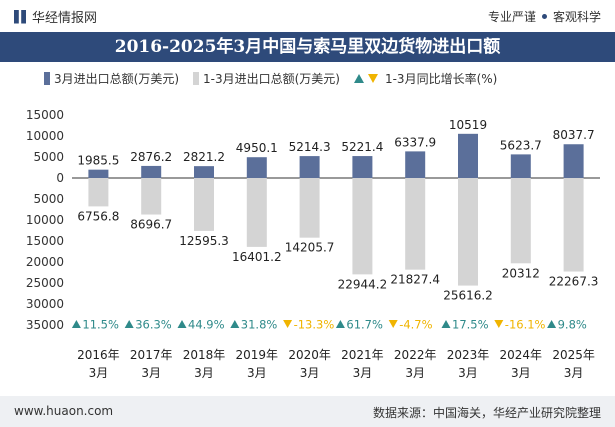 The width and height of the screenshot is (615, 427). Describe the element at coordinates (362, 355) in the screenshot. I see `x-tick-label-year: 2021年` at that location.